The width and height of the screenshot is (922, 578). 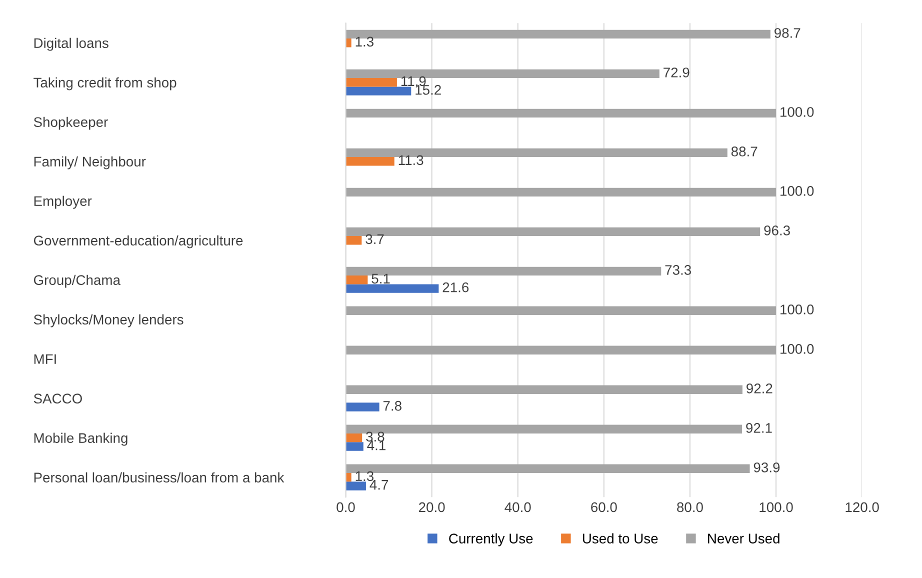 I want to click on x-tick-label: 40.0, so click(x=517, y=507).